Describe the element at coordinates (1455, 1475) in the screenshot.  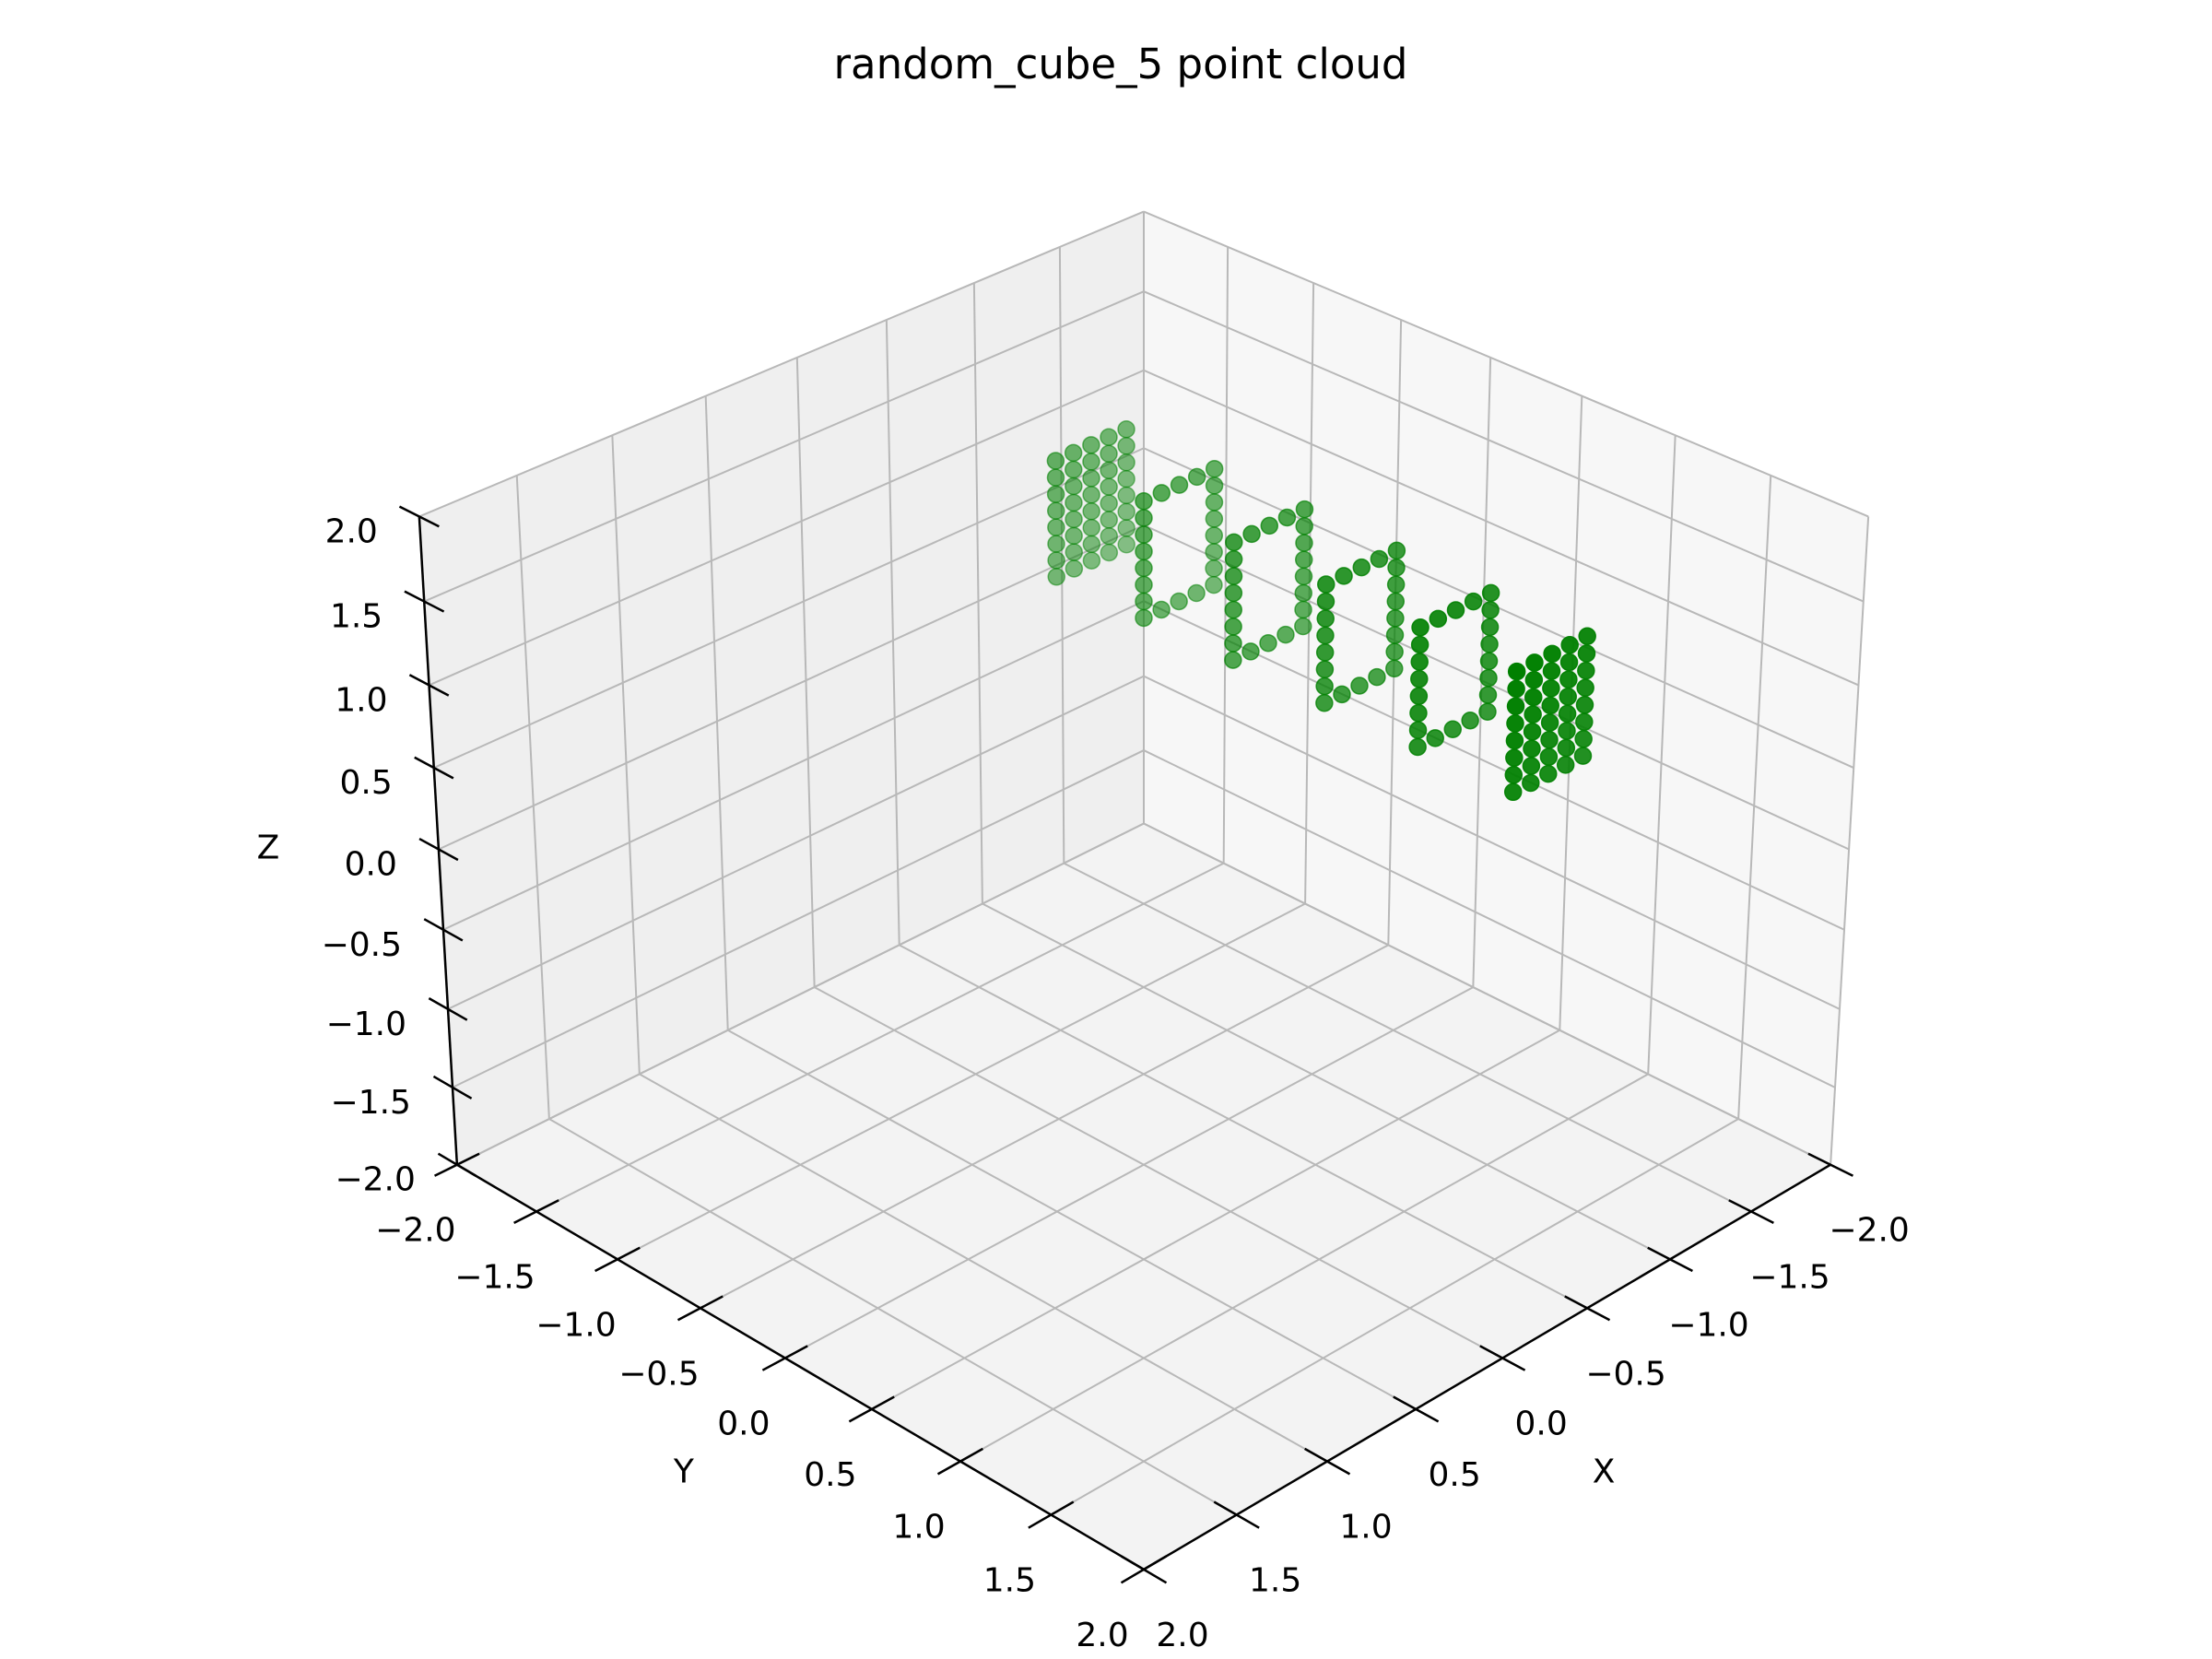
I see `x-tick-label: 0.5` at that location.